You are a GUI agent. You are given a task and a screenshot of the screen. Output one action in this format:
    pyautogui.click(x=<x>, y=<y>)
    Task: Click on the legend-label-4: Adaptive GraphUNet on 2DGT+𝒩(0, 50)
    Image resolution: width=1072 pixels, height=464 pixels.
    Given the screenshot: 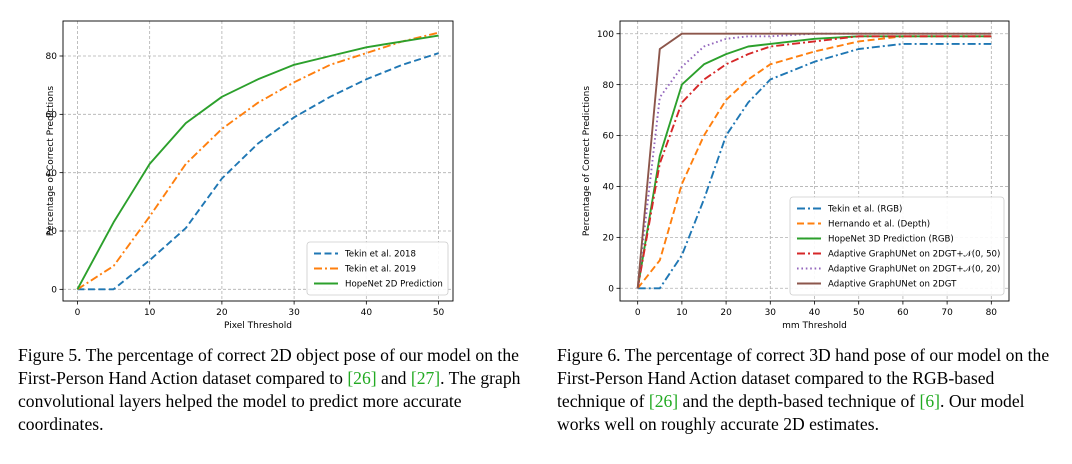 What is the action you would take?
    pyautogui.click(x=914, y=255)
    